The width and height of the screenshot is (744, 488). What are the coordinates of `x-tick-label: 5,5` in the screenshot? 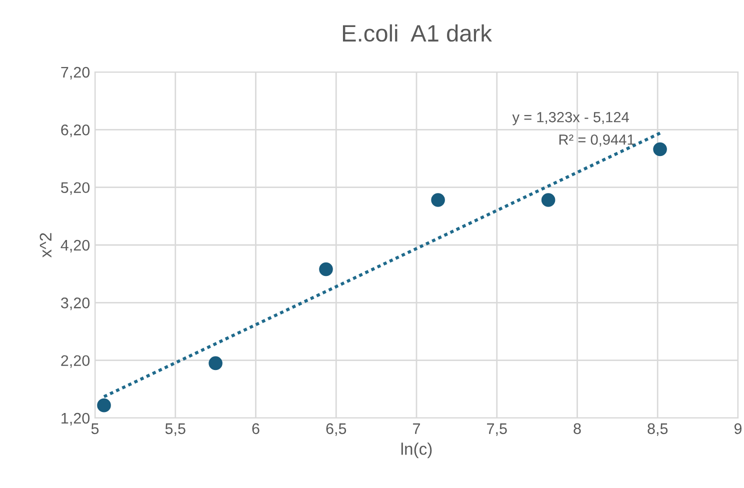 It's located at (175, 429).